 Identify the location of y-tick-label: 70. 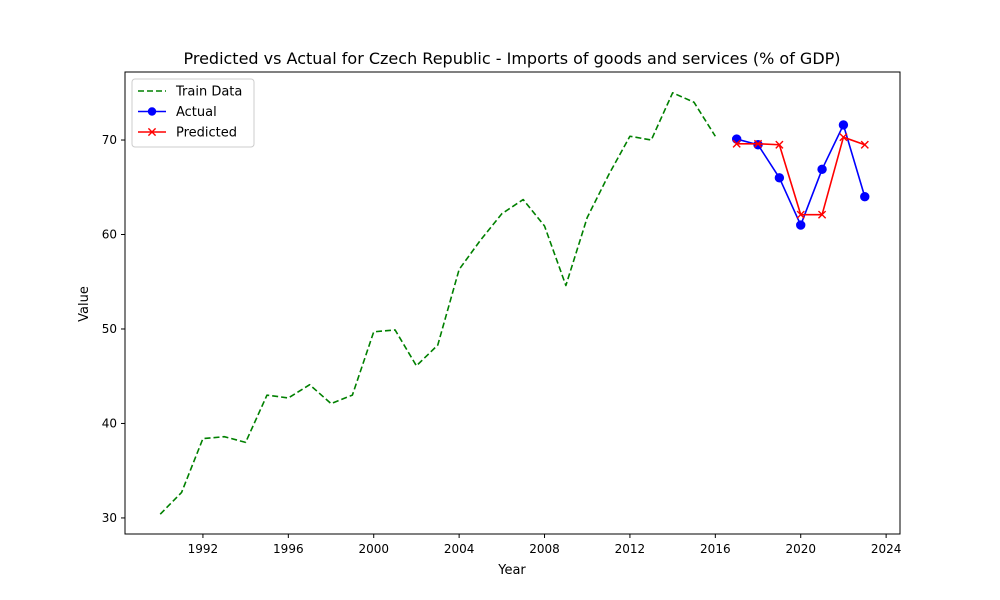
(109, 140).